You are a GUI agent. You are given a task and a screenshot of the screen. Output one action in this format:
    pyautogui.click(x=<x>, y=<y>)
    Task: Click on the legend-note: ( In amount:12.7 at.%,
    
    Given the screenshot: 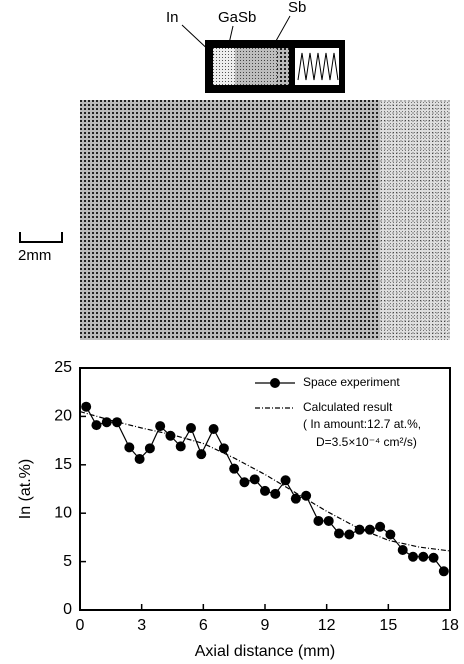 What is the action you would take?
    pyautogui.click(x=362, y=424)
    